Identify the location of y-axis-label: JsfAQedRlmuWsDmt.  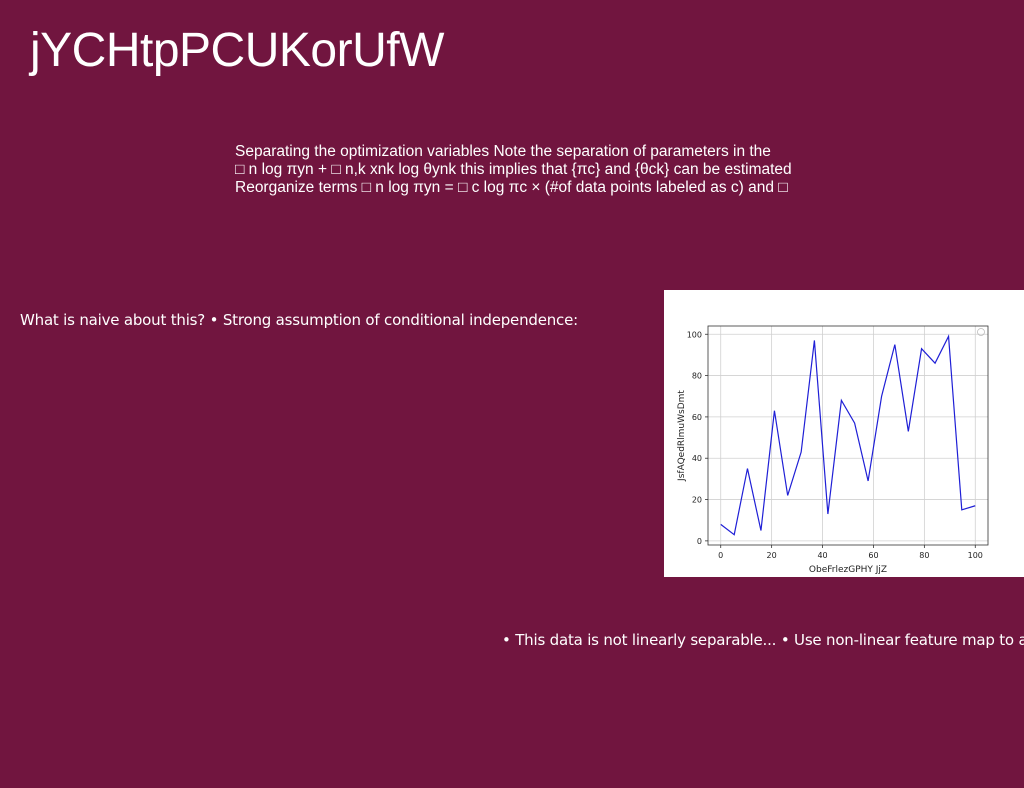
(682, 436).